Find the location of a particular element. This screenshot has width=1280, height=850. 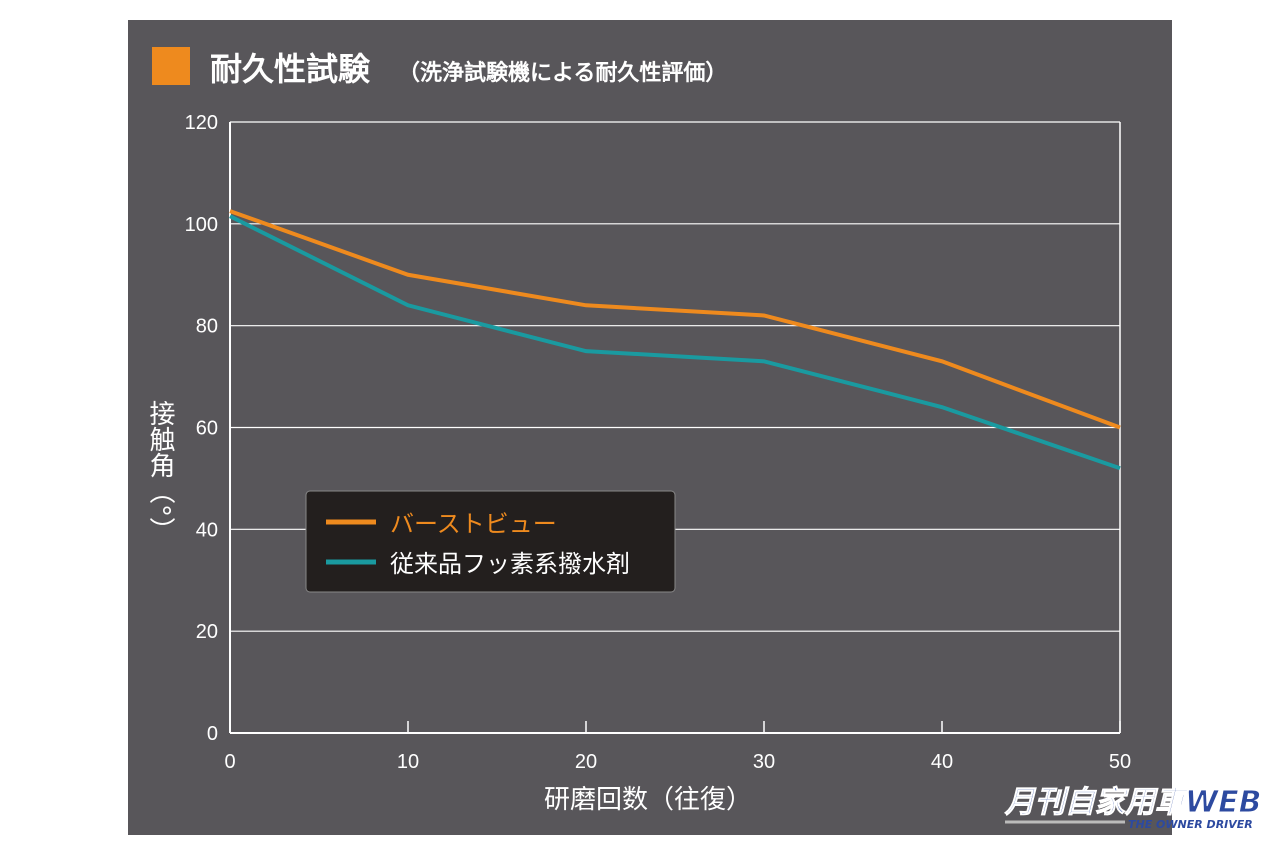

x-axis-label: 研磨回数（往復） is located at coordinates (648, 800).